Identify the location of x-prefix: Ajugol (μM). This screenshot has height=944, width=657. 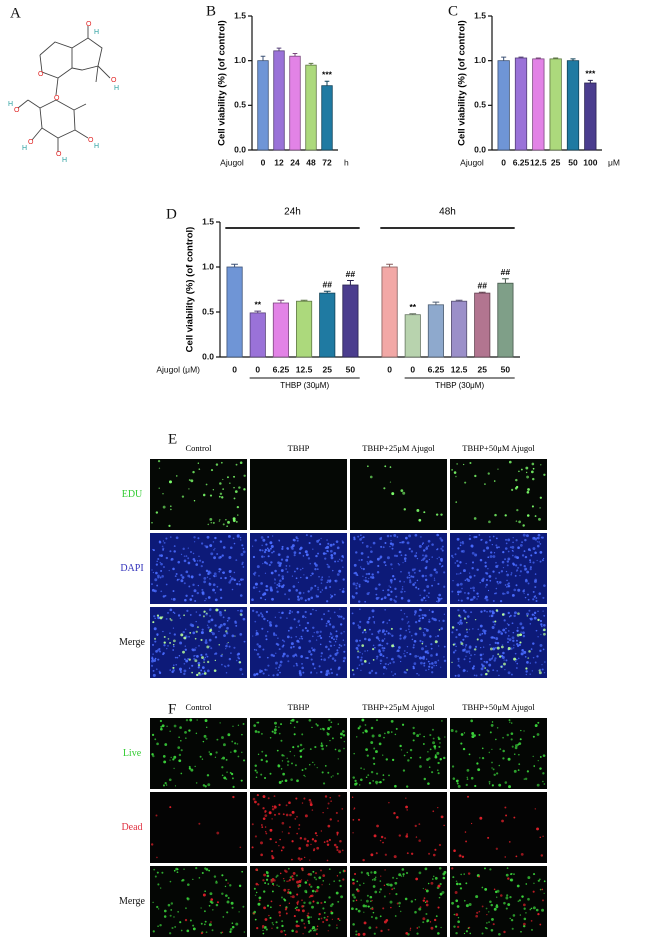
(178, 369).